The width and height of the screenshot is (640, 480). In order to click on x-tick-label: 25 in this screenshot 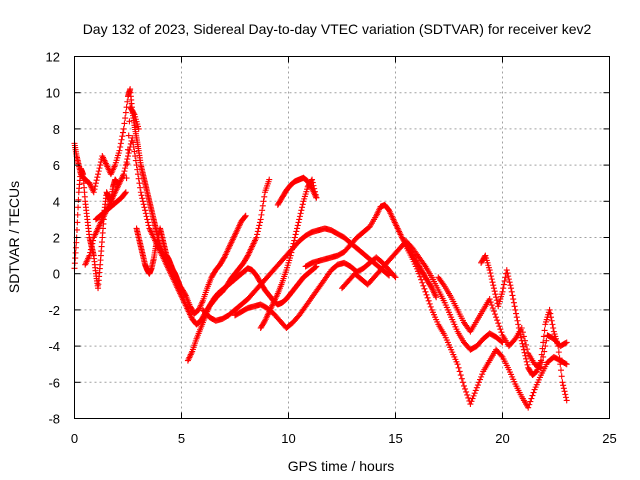, I will do `click(609, 438)`.